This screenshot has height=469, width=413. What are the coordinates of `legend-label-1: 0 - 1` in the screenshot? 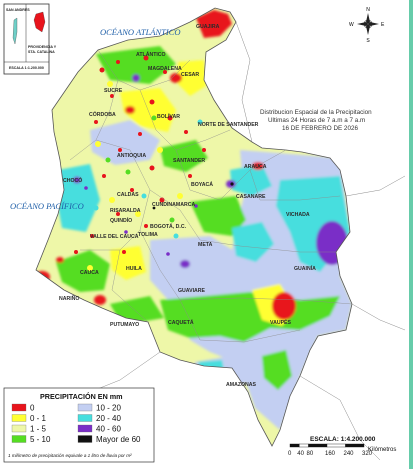 It's located at (38, 418).